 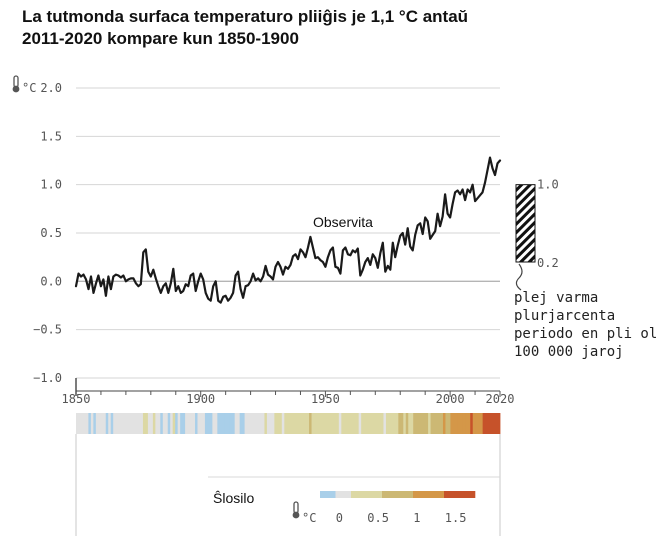 I want to click on legend-thermometer-icon, so click(x=296, y=510).